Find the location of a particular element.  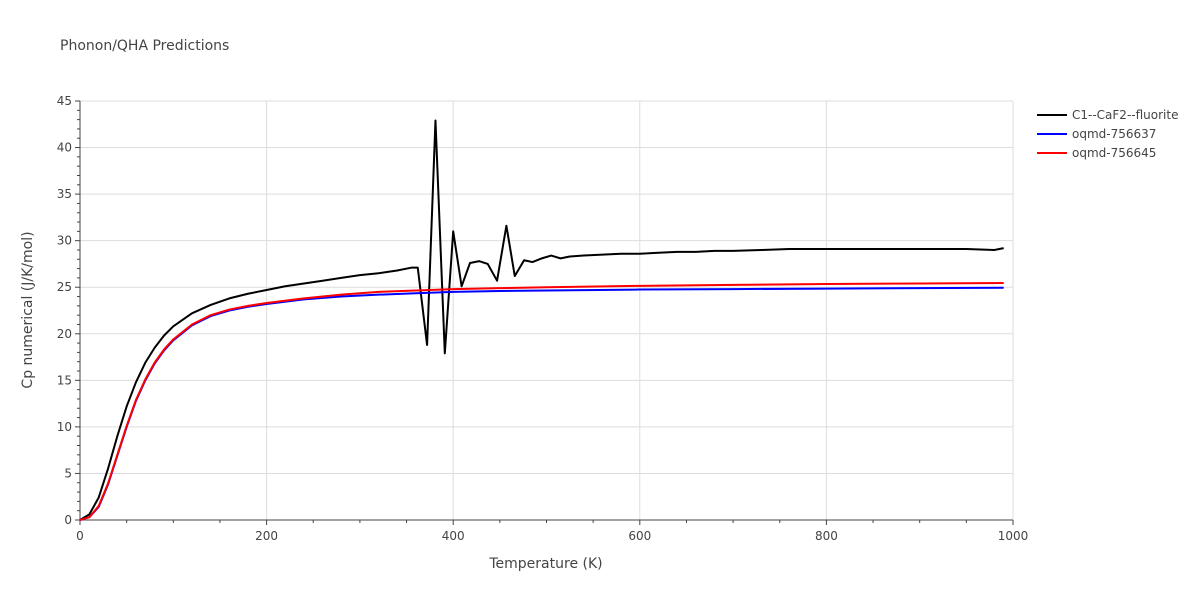

legend: C1--CaF2--fluorite oqmd-756637 oqmd-756645 is located at coordinates (1107, 134).